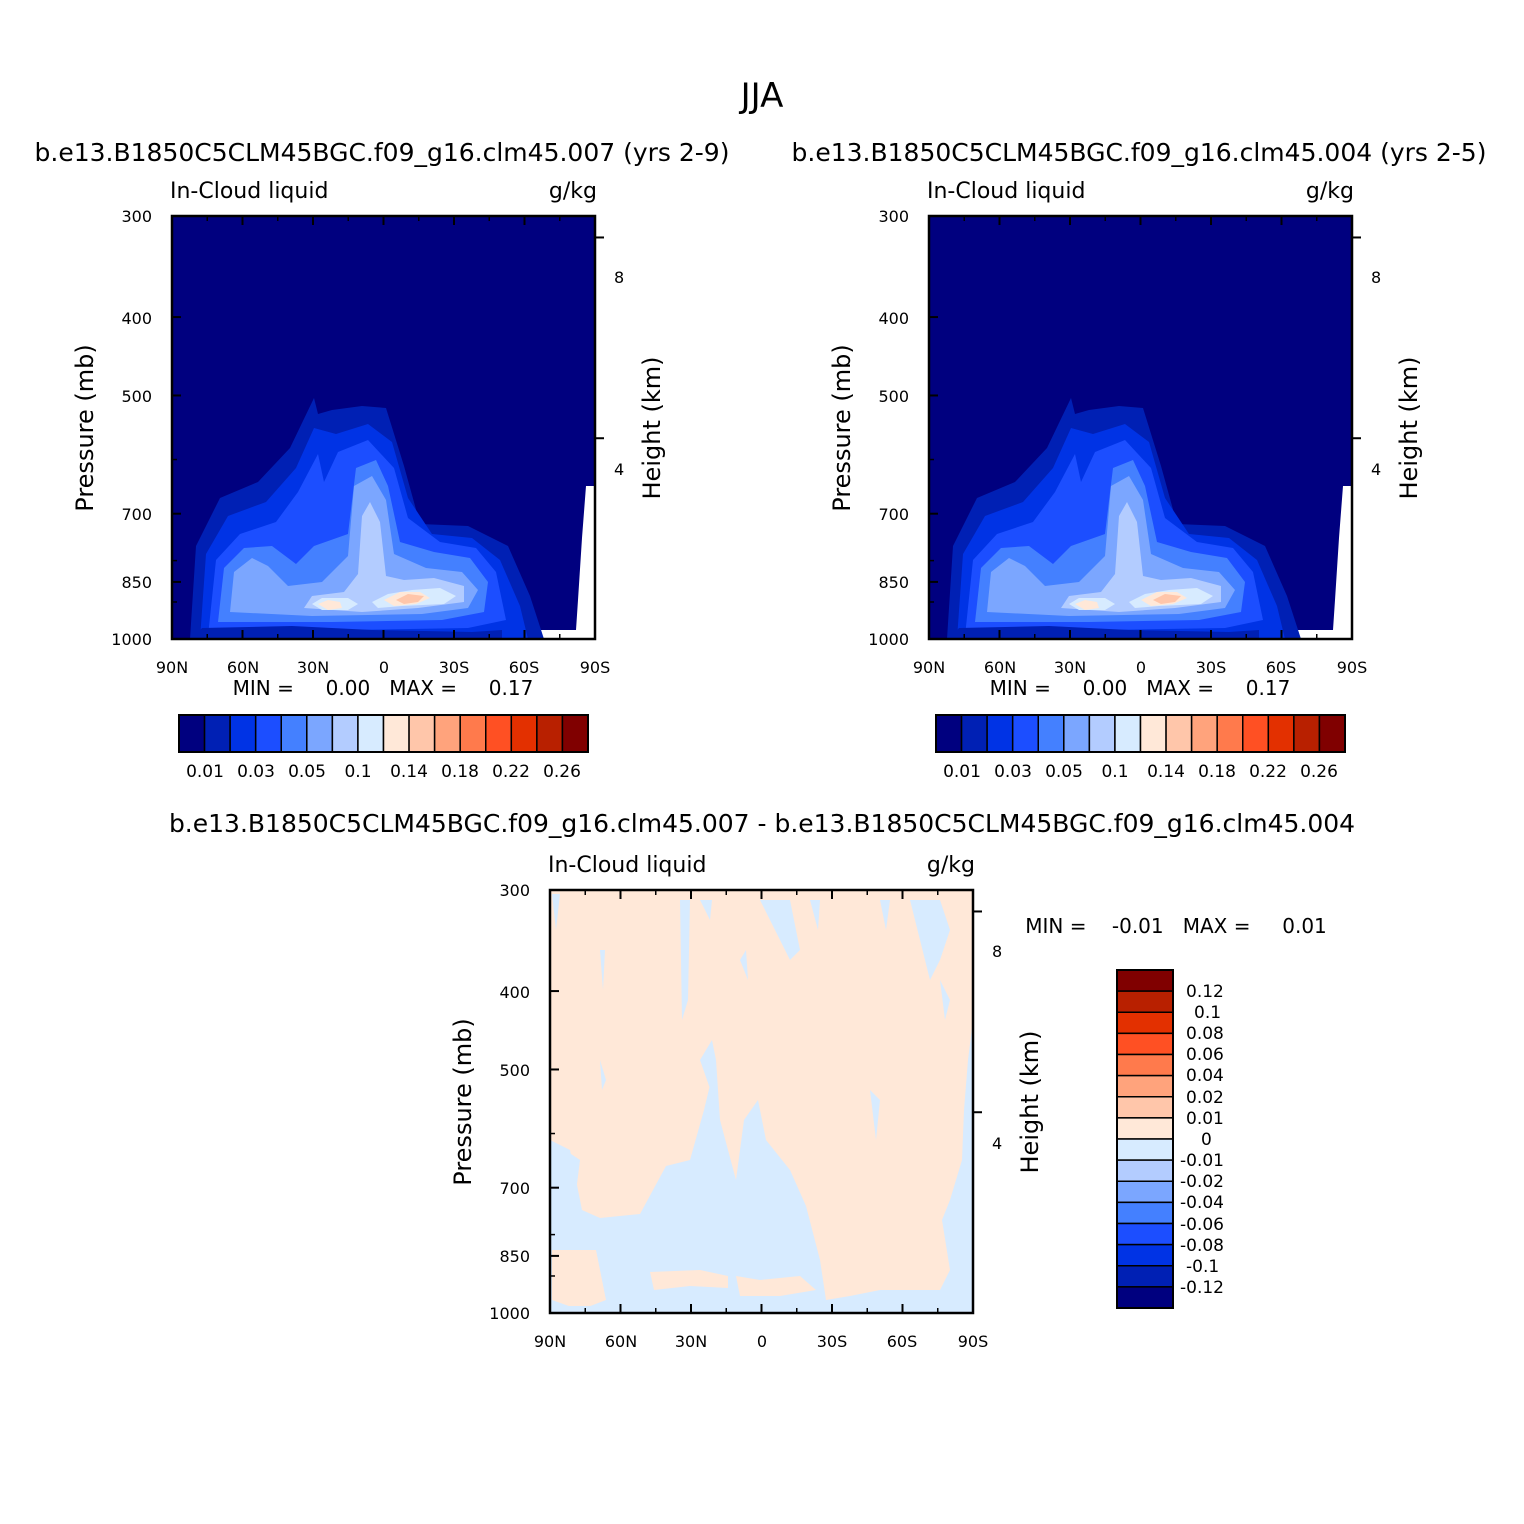 The image size is (1524, 1524). Describe the element at coordinates (454, 667) in the screenshot. I see `x-tick-label: 30S` at that location.